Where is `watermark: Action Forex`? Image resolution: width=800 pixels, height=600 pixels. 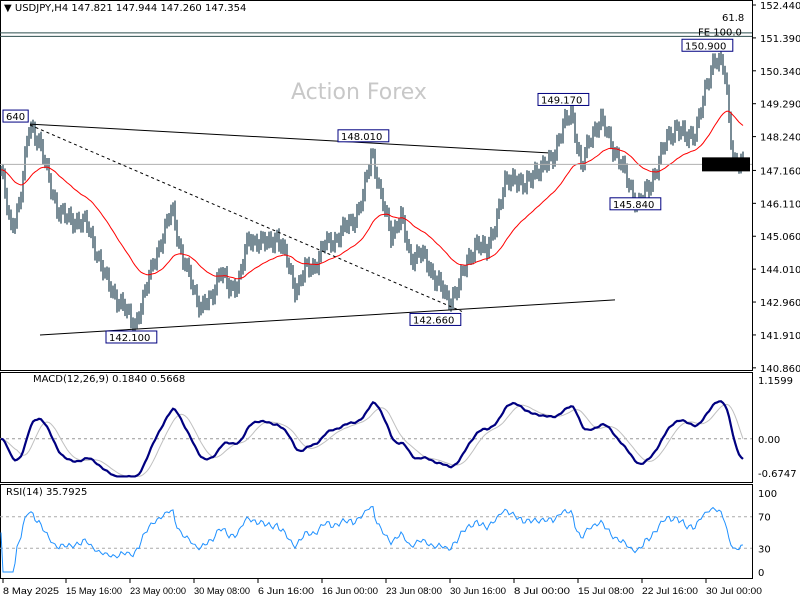
watermark: Action Forex is located at coordinates (359, 92).